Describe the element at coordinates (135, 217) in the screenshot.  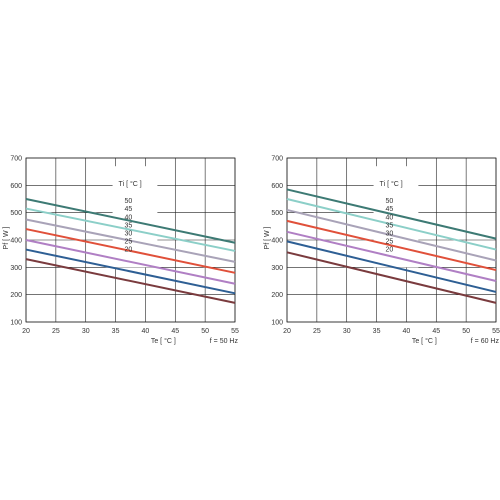
I see `legend-background` at that location.